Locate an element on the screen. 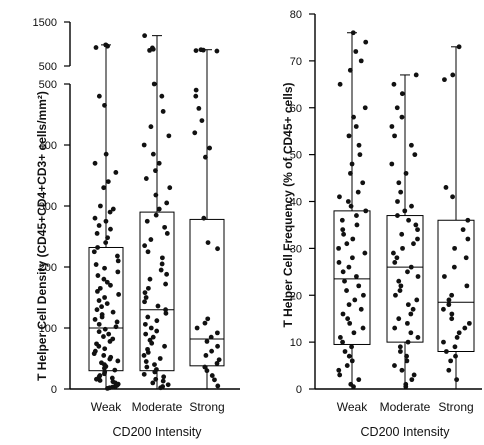 This screenshot has height=445, width=484. left-x-tick-label: Moderate is located at coordinates (157, 407).